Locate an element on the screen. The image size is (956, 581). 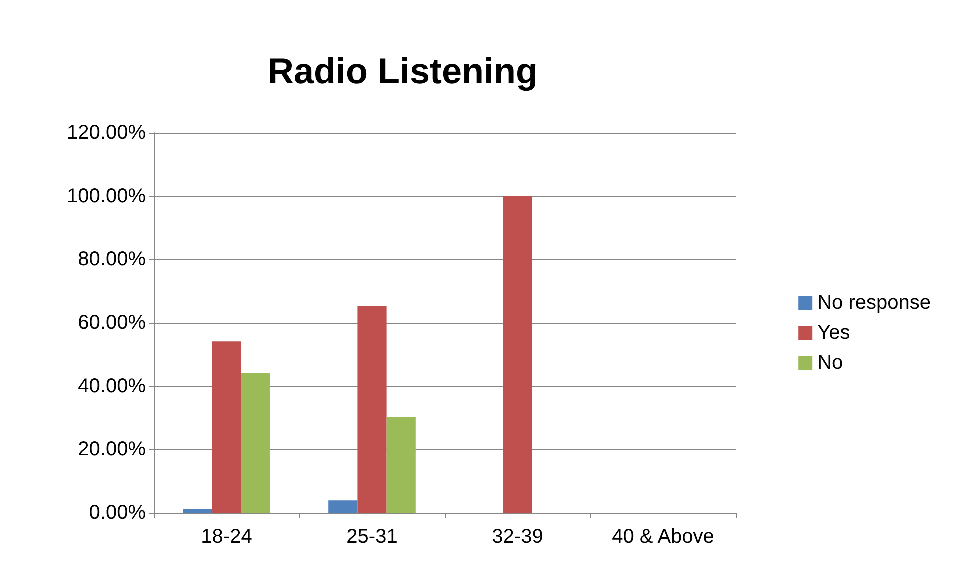
chart-title: Radio Listening is located at coordinates (403, 71).